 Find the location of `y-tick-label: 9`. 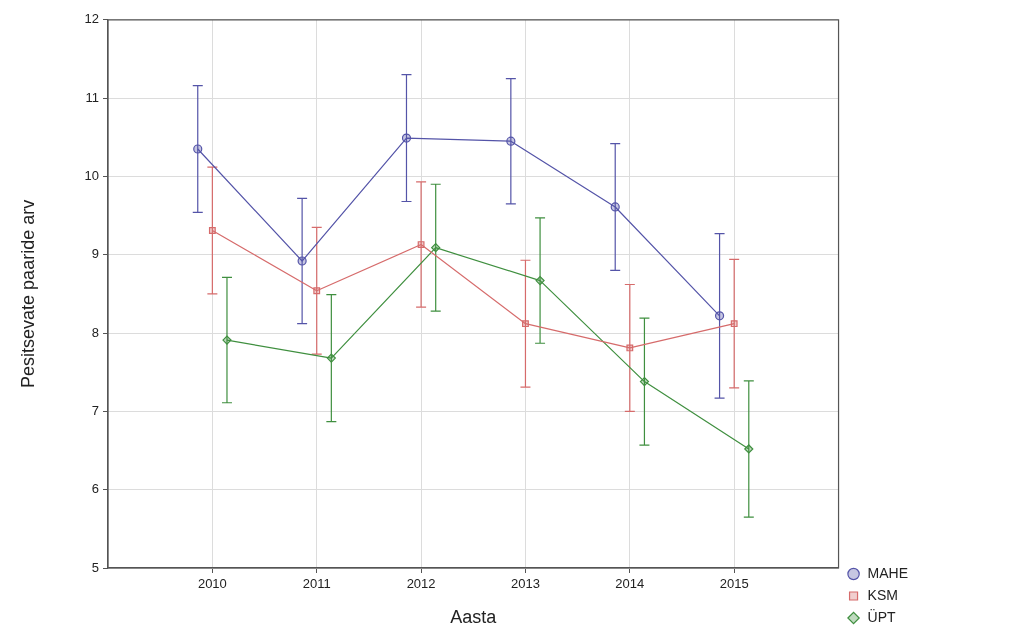

y-tick-label: 9 is located at coordinates (95, 254).